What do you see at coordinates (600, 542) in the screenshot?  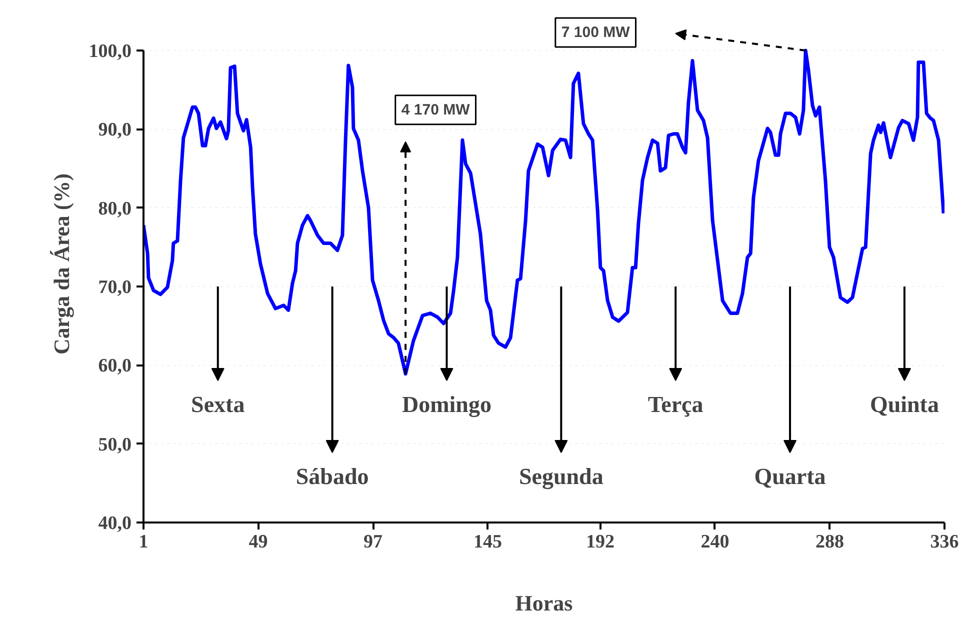 I see `x-tick-label: 192` at bounding box center [600, 542].